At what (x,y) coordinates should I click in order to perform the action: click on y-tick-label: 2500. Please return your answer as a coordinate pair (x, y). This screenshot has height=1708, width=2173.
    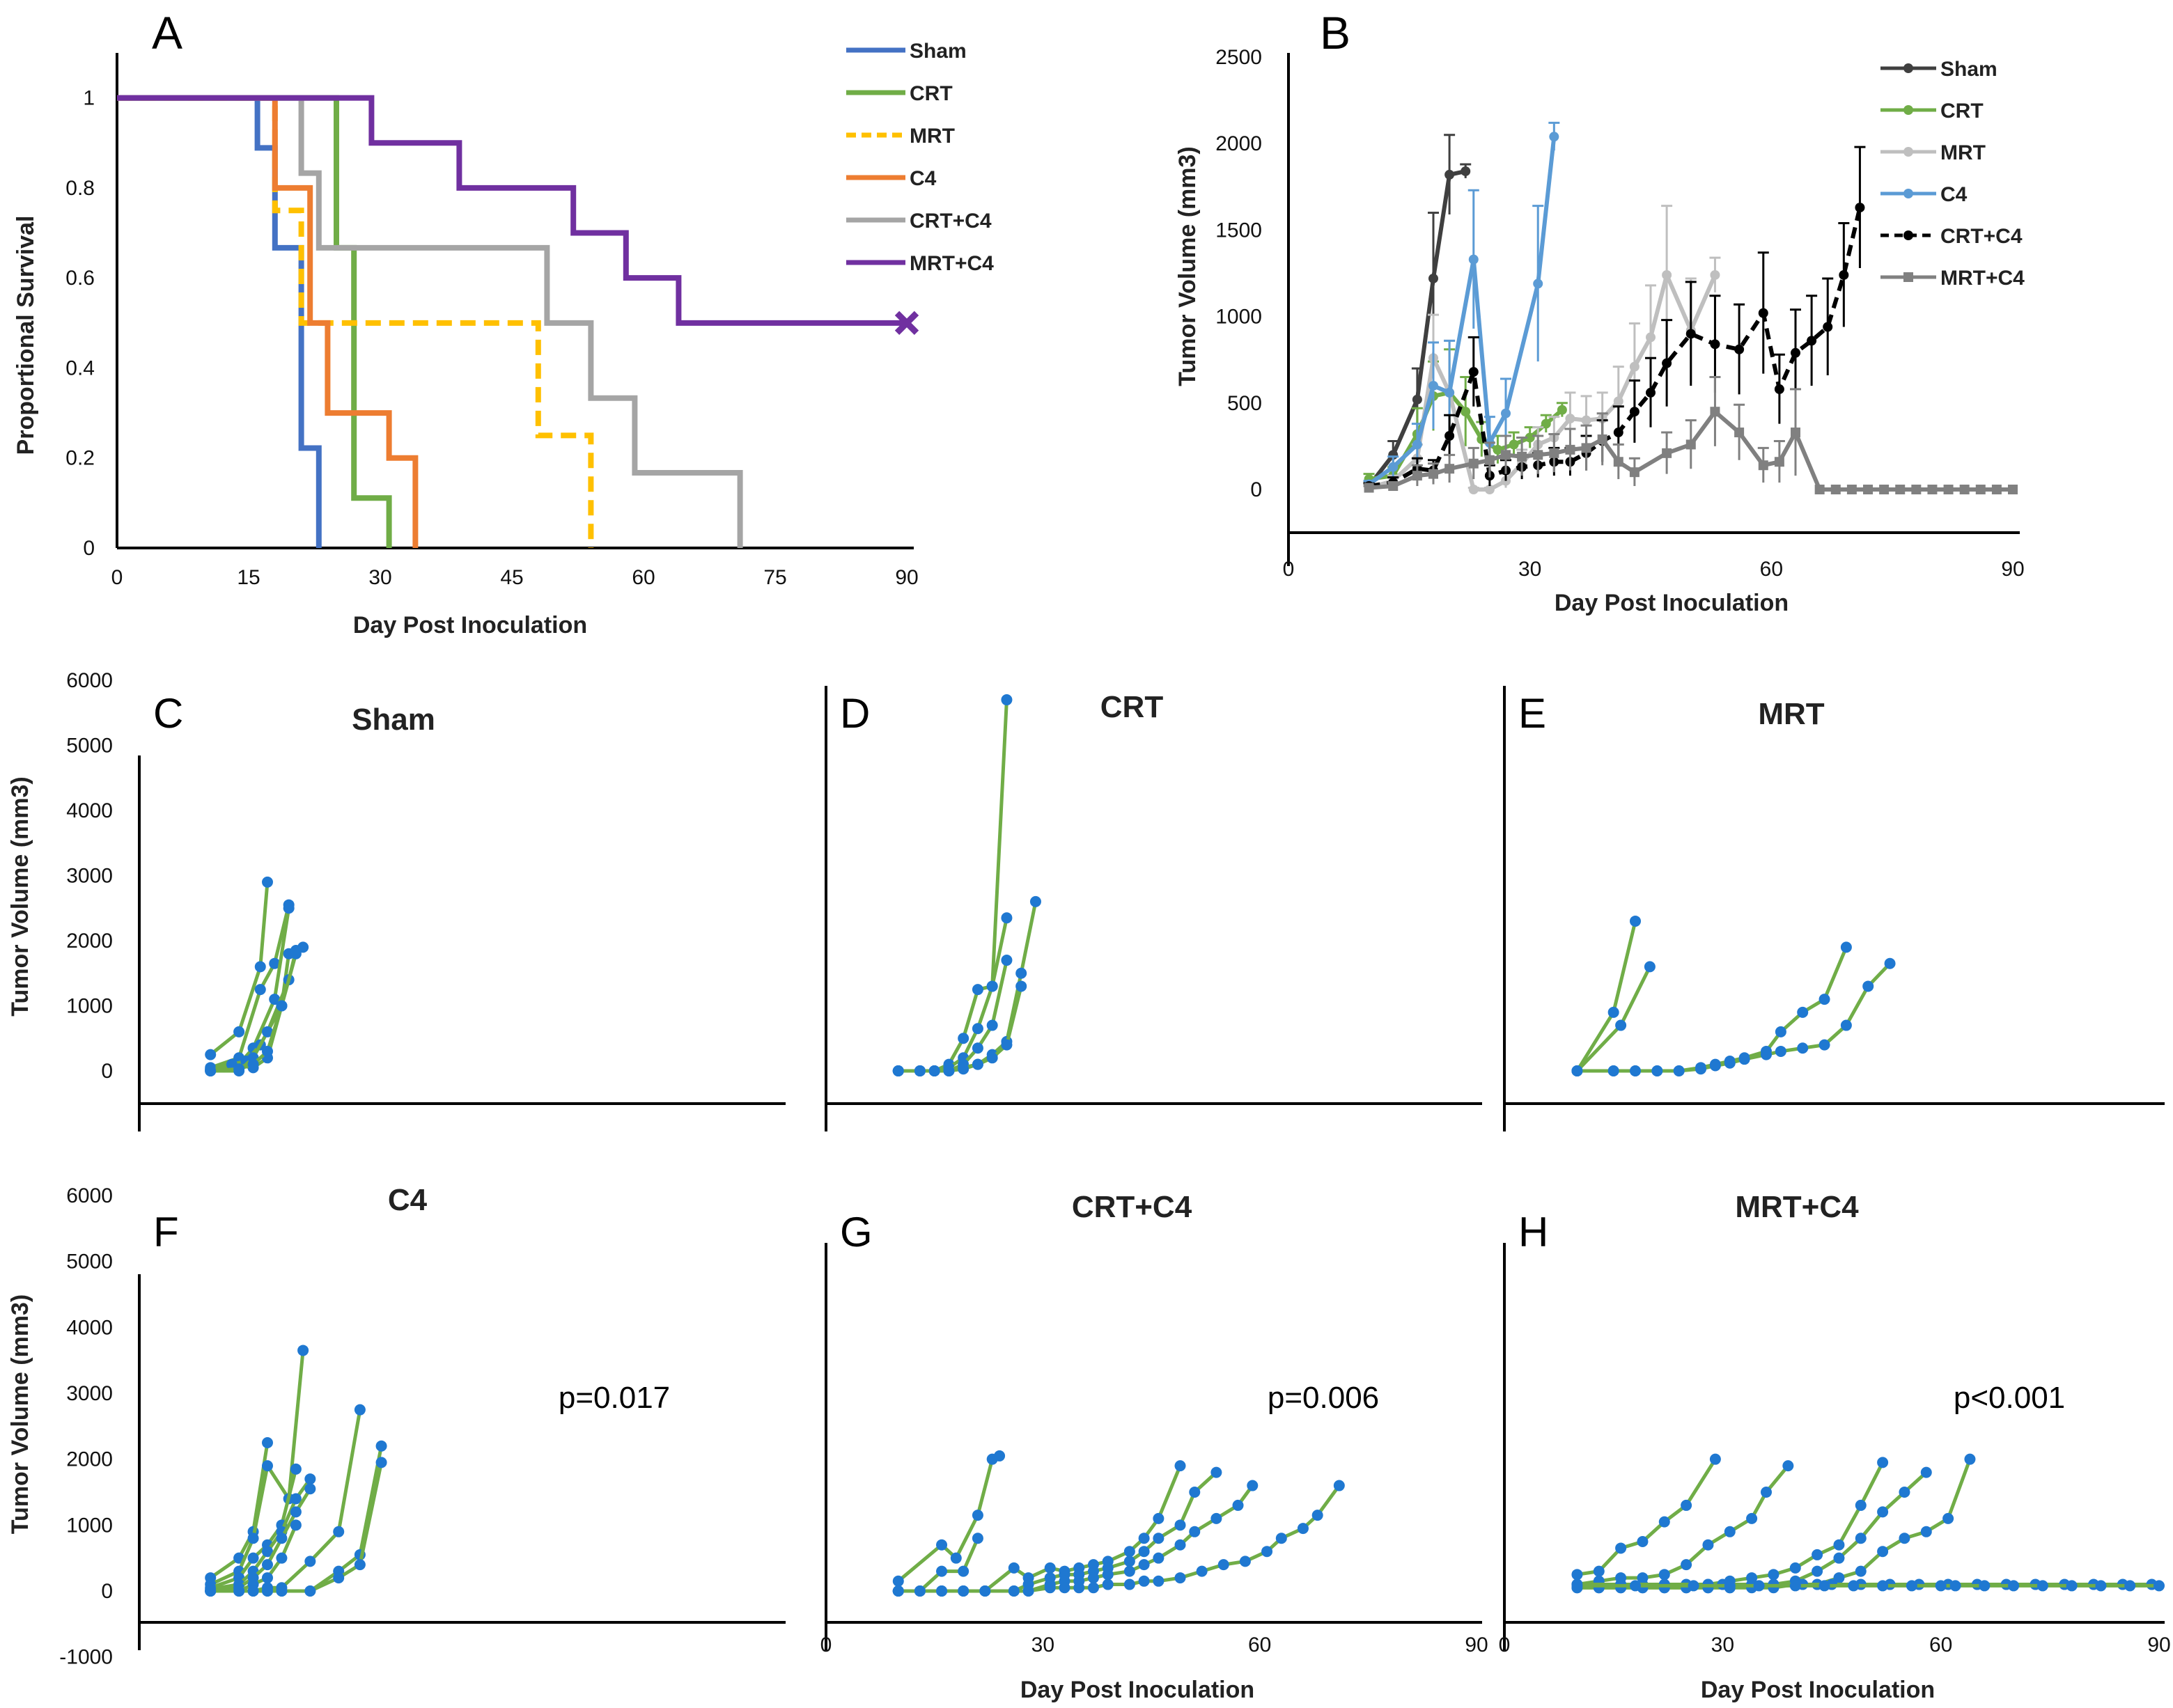
    Looking at the image, I should click on (1238, 58).